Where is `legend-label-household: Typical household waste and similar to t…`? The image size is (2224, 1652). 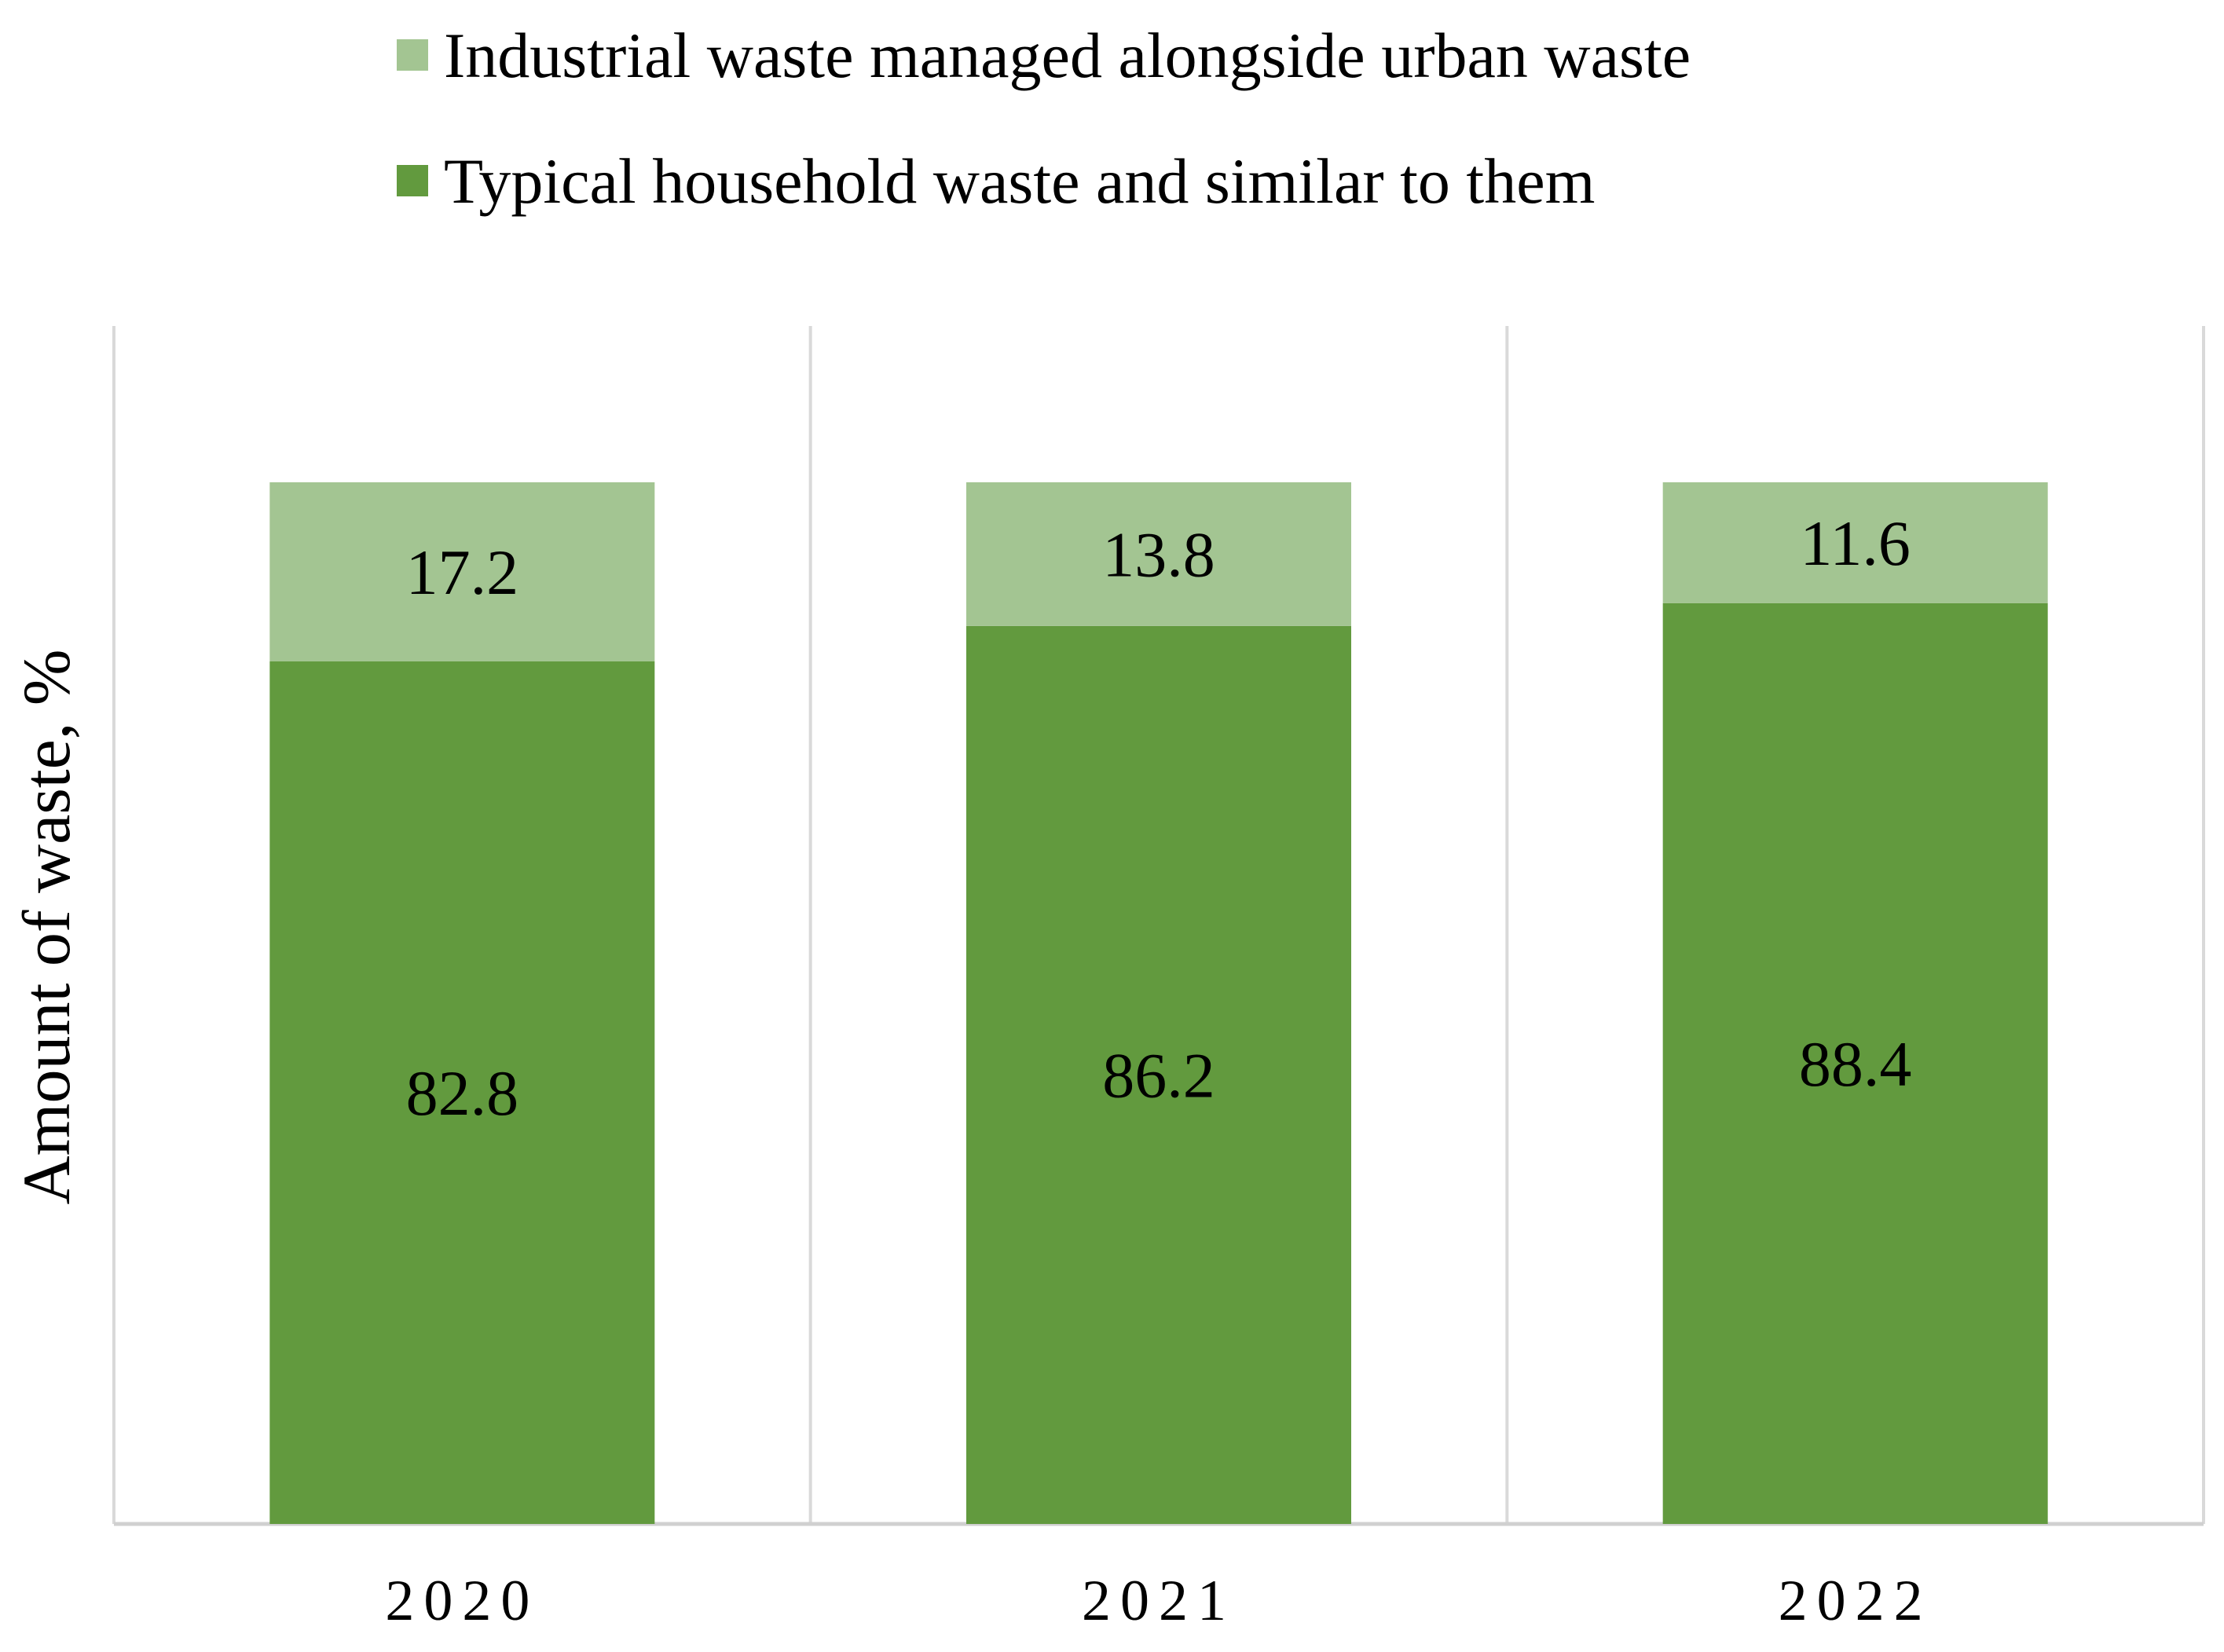 legend-label-household: Typical household waste and similar to t… is located at coordinates (1020, 181).